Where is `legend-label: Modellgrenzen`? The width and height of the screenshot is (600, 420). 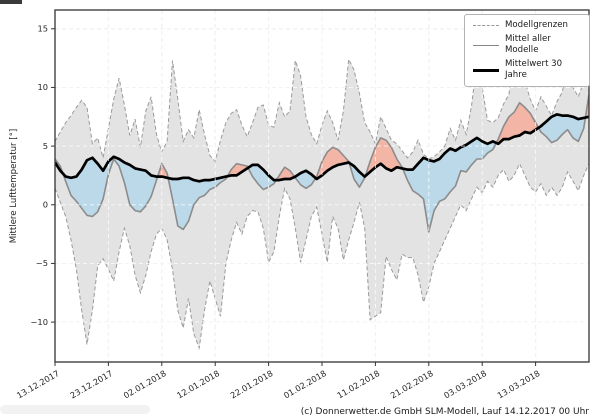 legend-label: Modellgrenzen is located at coordinates (536, 25).